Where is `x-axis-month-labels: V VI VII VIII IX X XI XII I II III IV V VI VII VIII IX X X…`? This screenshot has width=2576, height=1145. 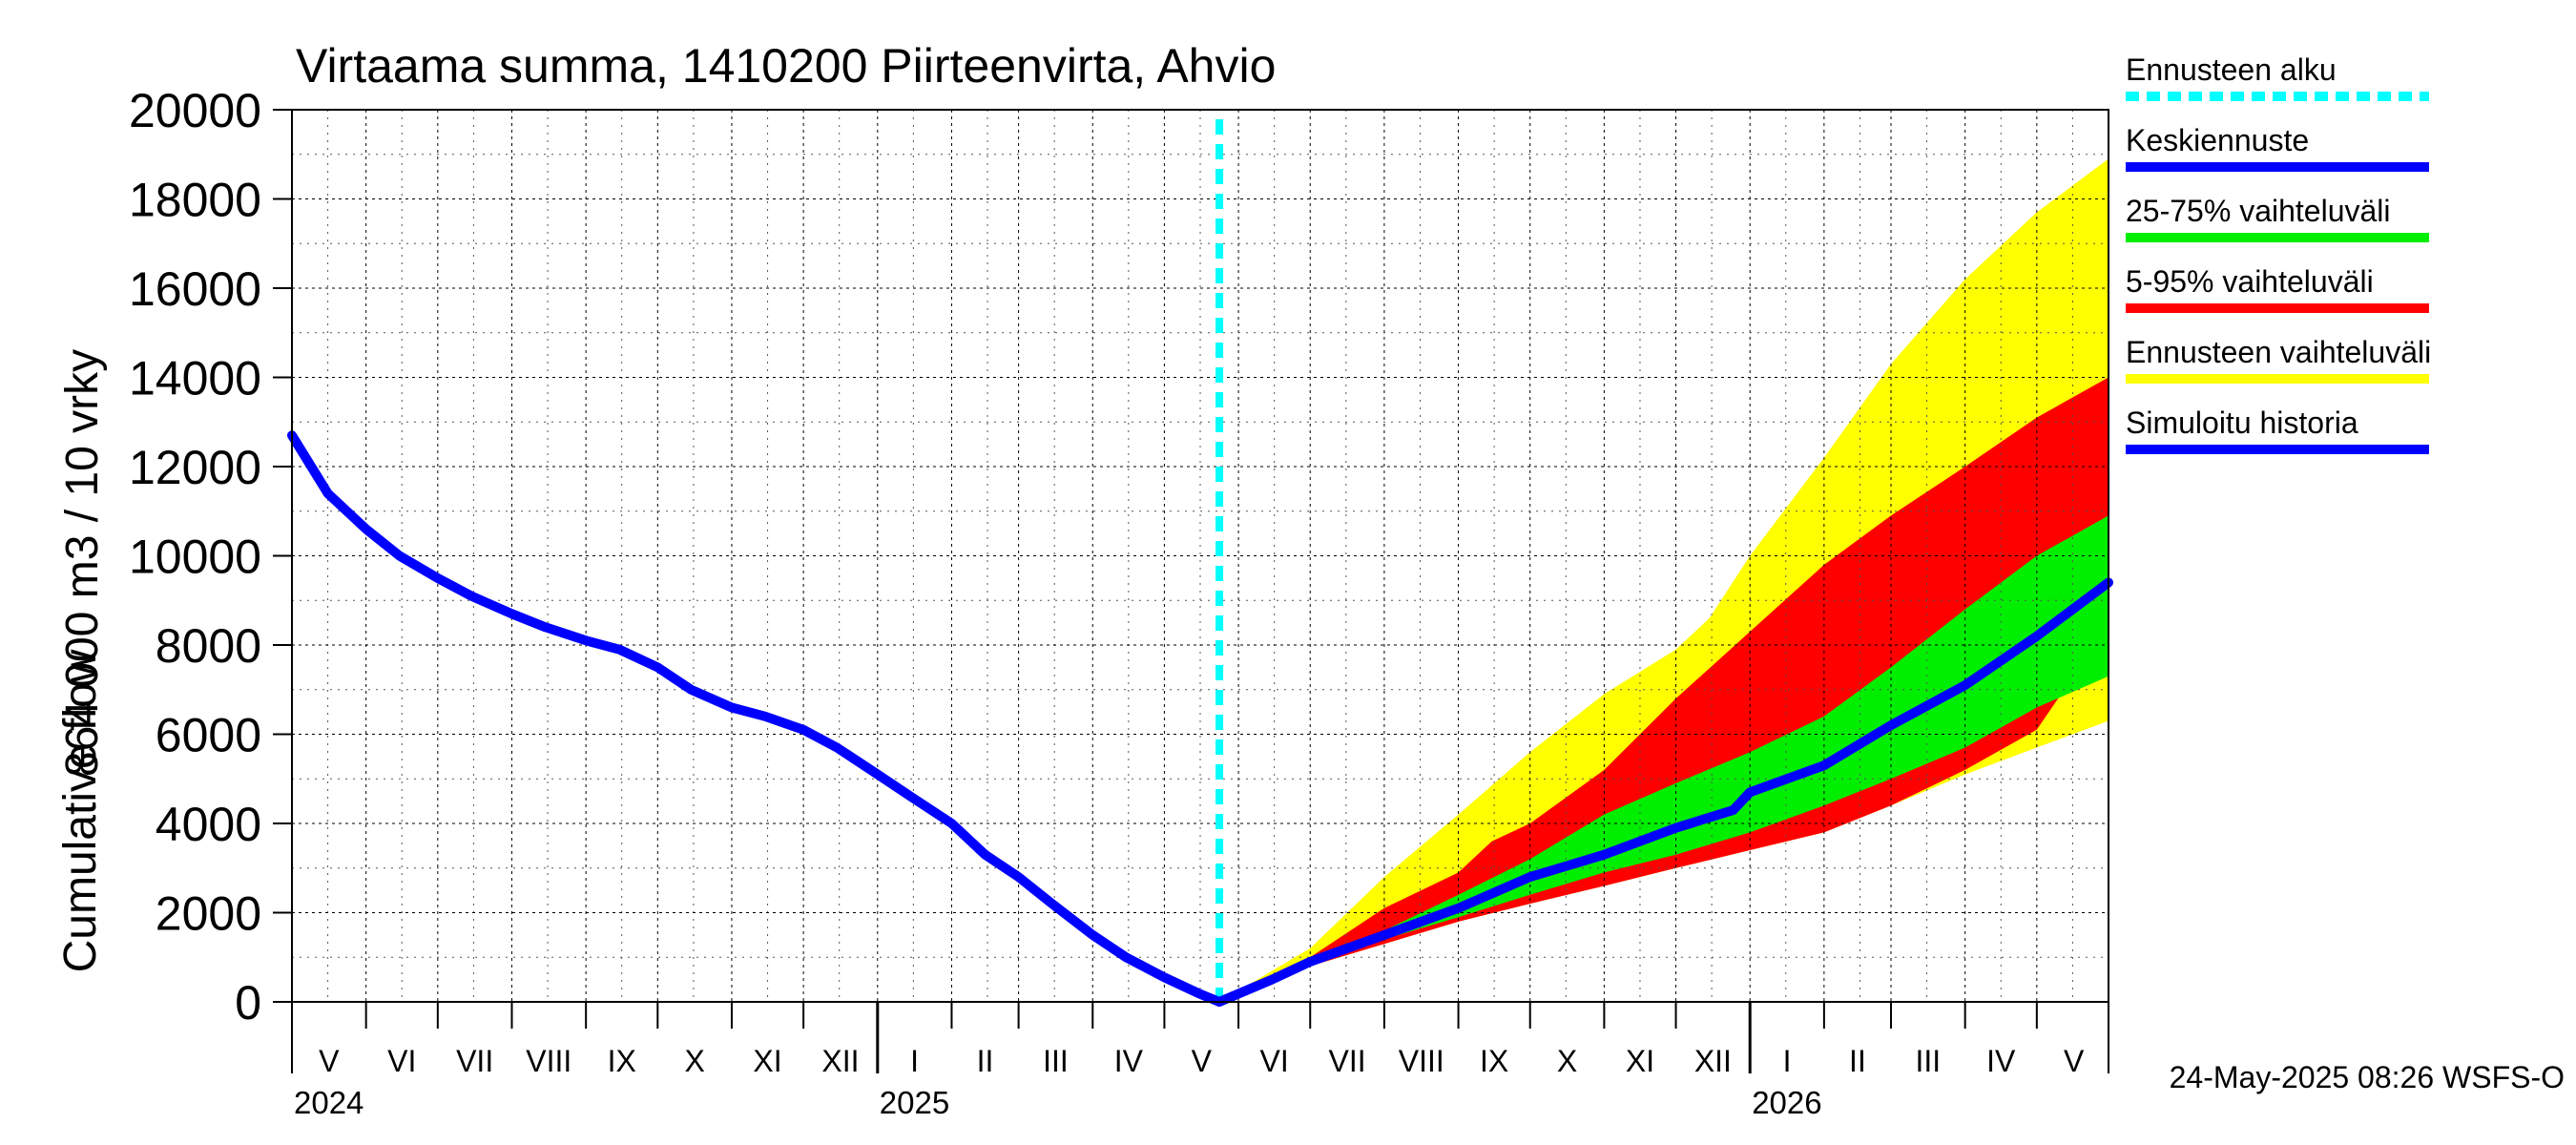
x-axis-month-labels: V VI VII VIII IX X XI XII I II III IV V VI VII VIII IX X X… is located at coordinates (1189, 1082).